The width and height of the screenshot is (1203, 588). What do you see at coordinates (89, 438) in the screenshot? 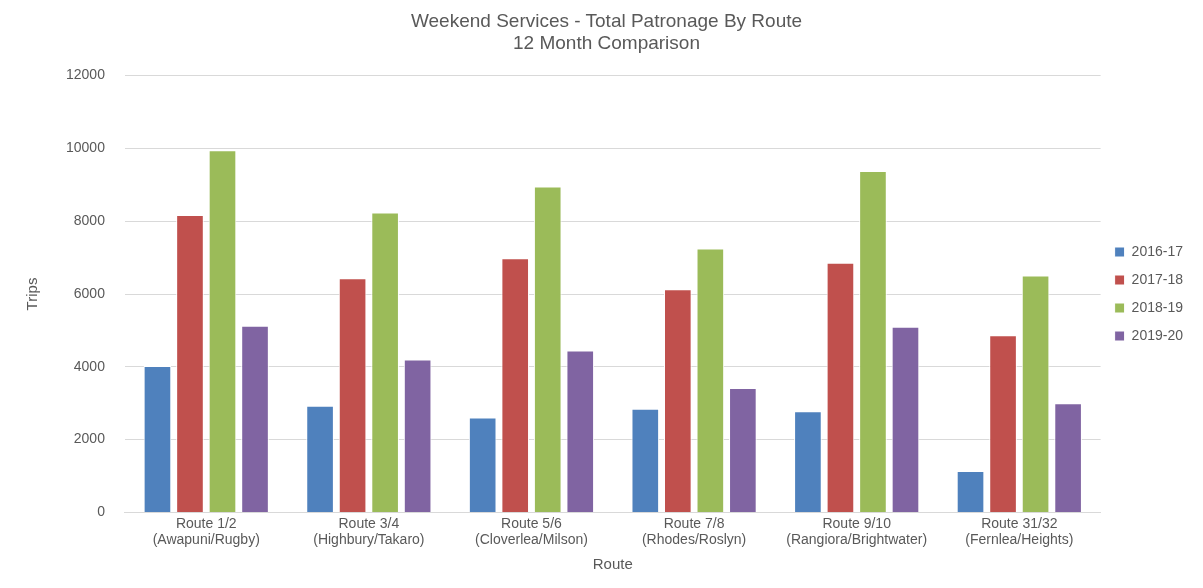
I see `y-tick-label: 2000` at bounding box center [89, 438].